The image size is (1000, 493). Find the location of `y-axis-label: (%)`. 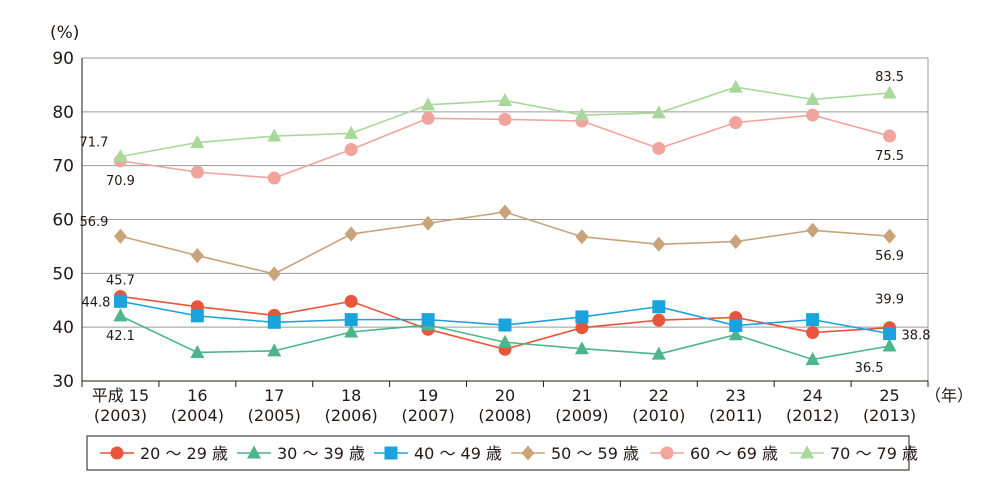

y-axis-label: (%) is located at coordinates (64, 33).